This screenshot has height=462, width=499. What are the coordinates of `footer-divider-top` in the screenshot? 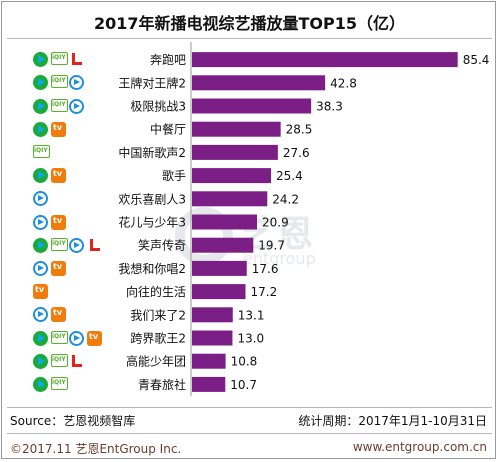 It's located at (249, 407).